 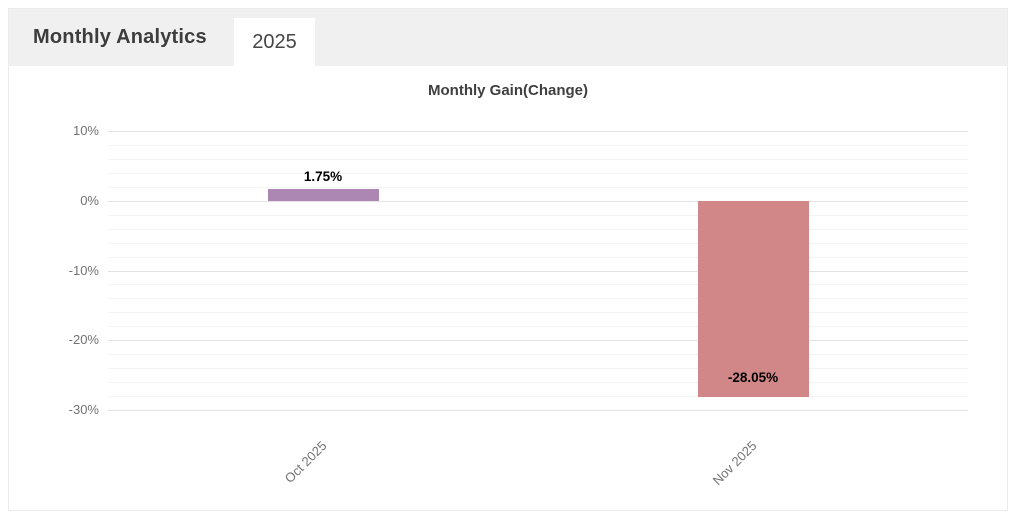 I want to click on y-axis-tick: -20%, so click(x=83, y=339).